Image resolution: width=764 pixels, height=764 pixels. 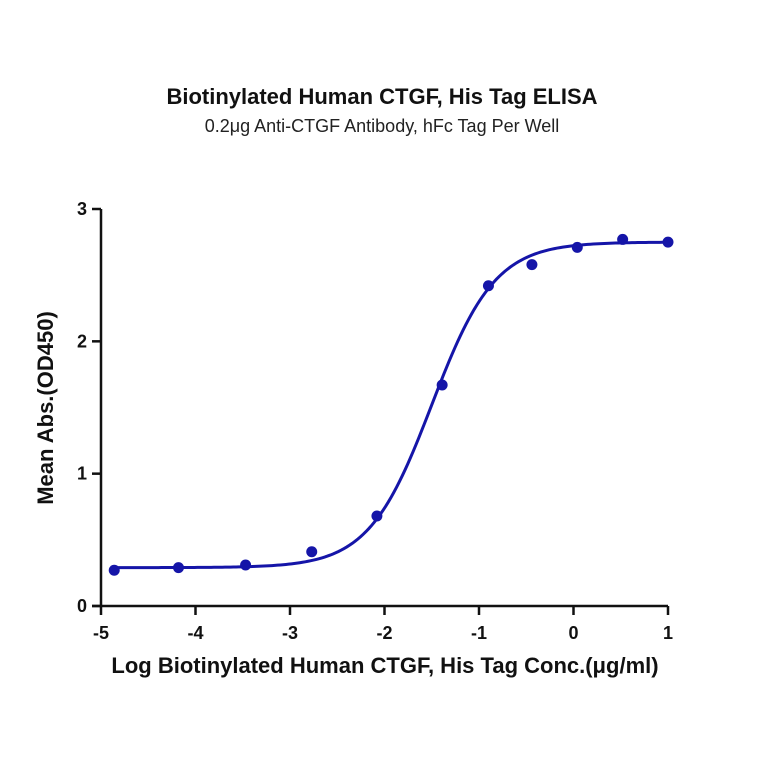 What do you see at coordinates (82, 606) in the screenshot?
I see `y-tick-label: 0` at bounding box center [82, 606].